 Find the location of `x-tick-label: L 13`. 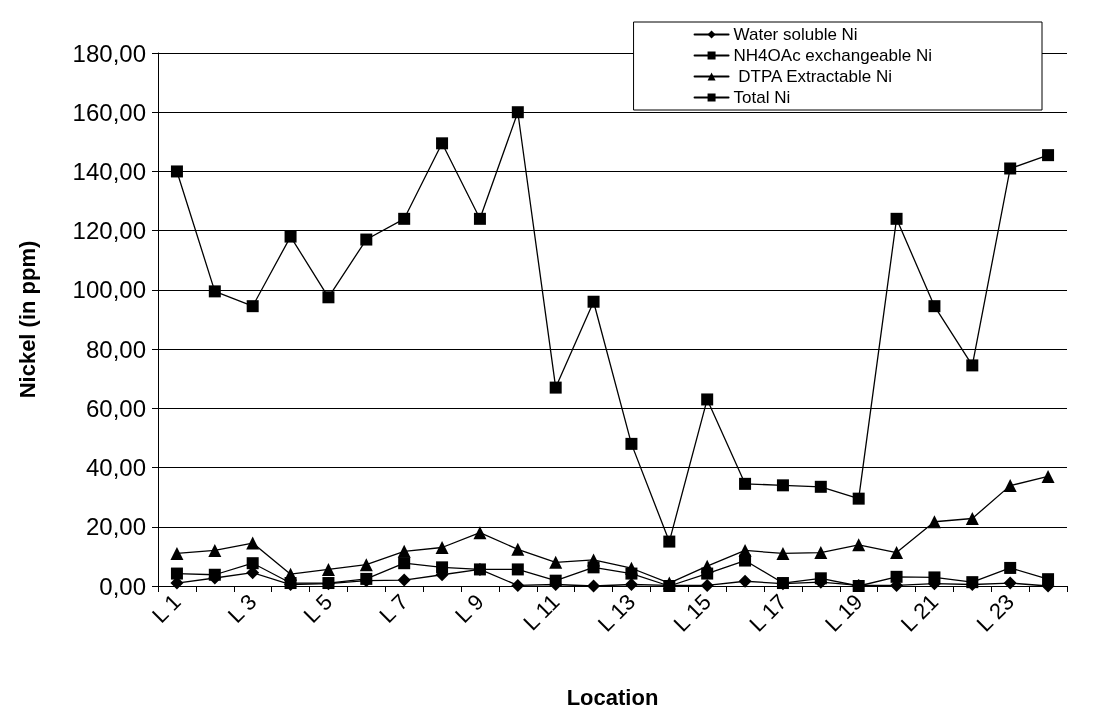

x-tick-label: L 13 is located at coordinates (616, 613).